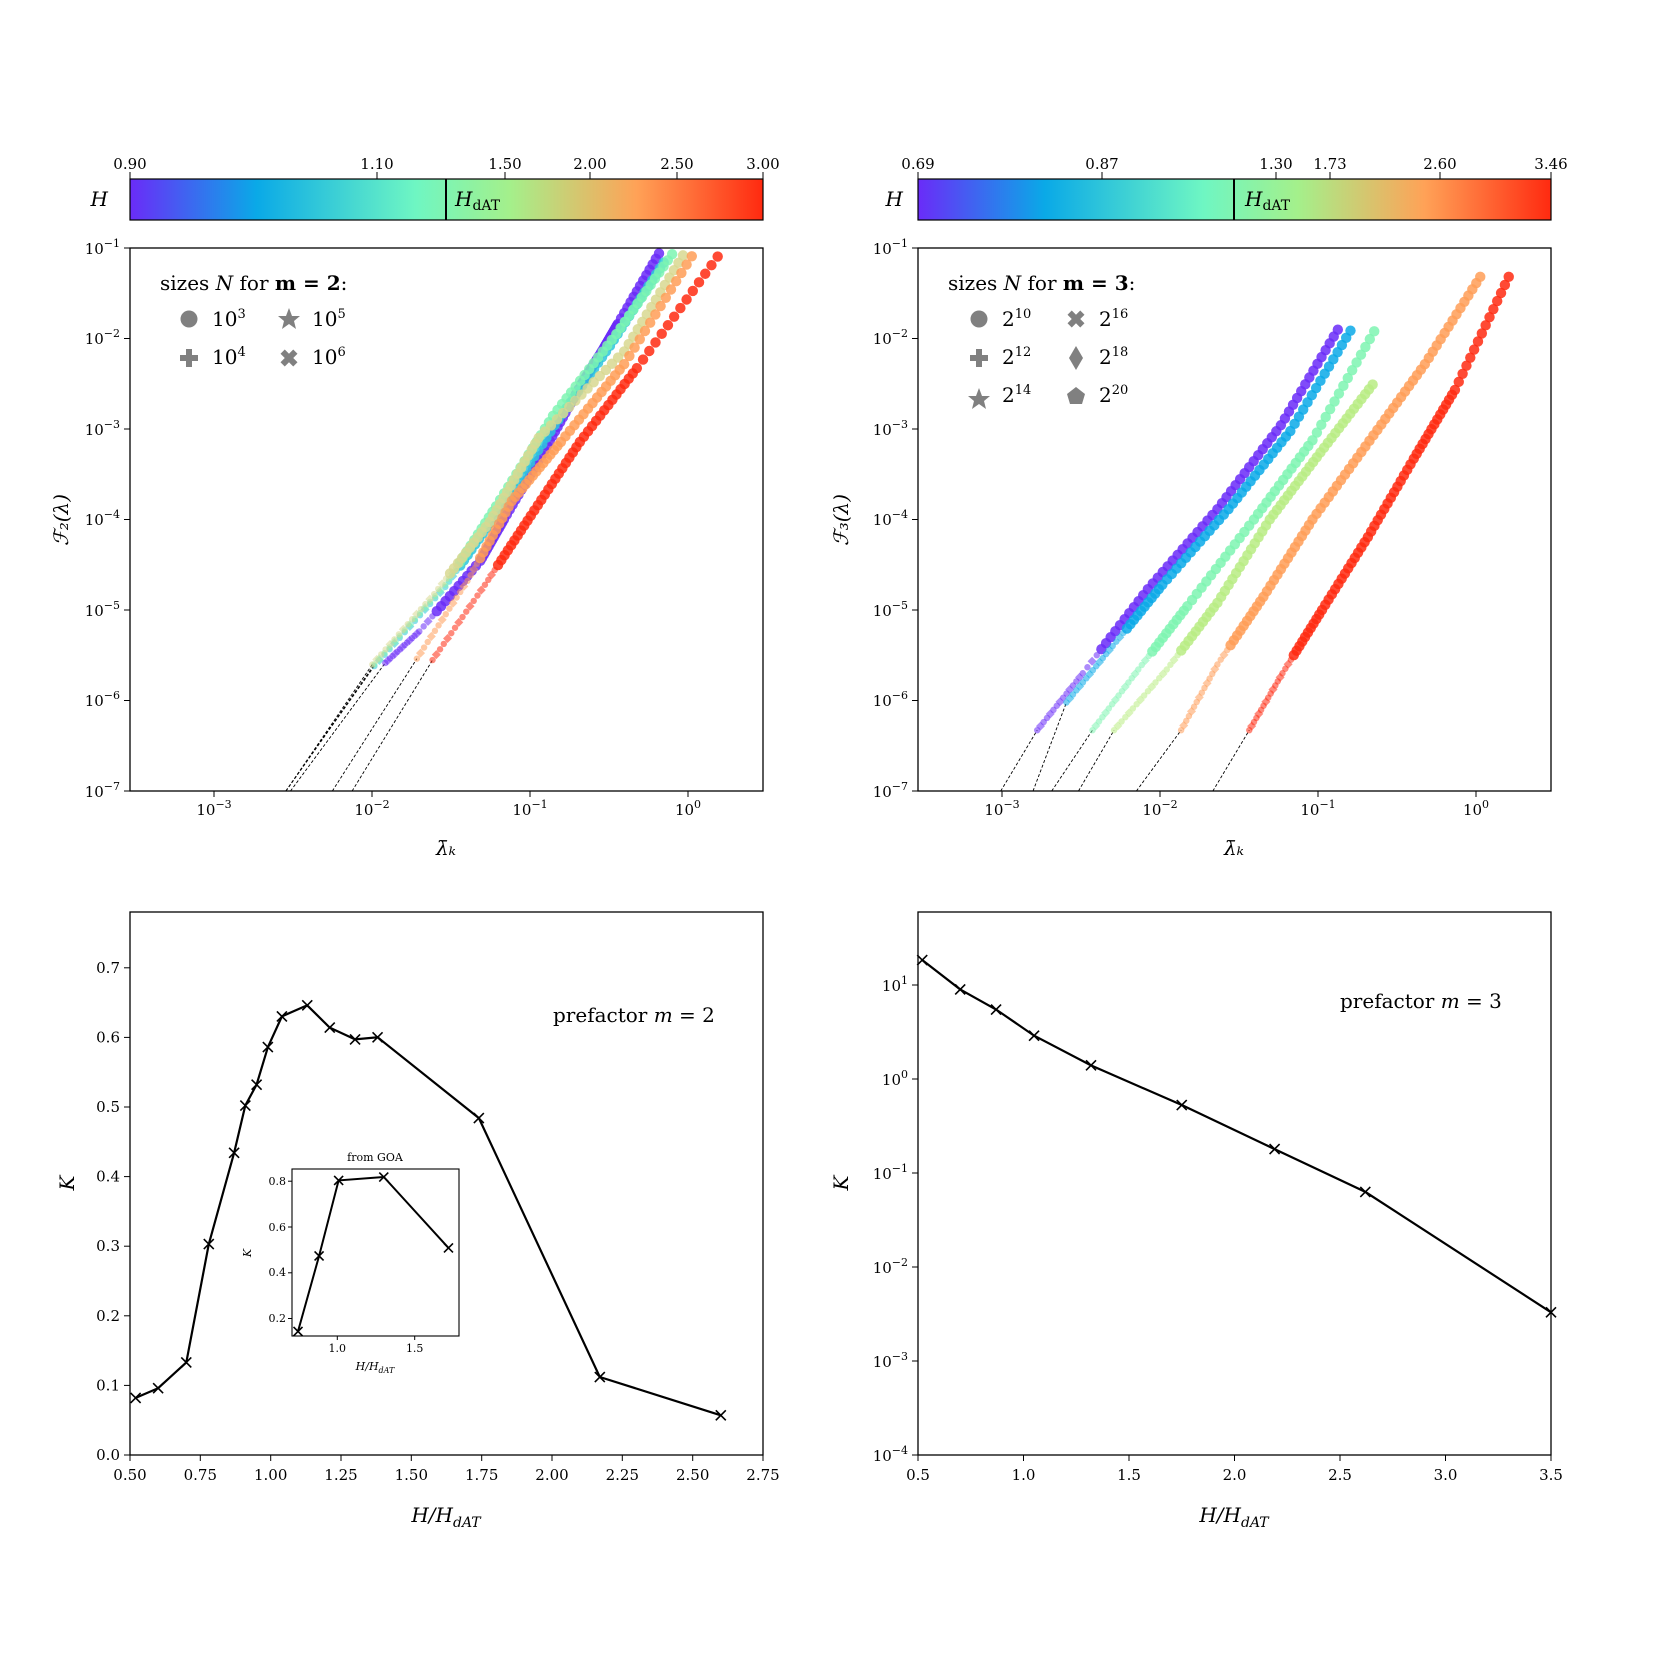 Image resolution: width=1661 pixels, height=1661 pixels. I want to click on plot-d-ylabel: K, so click(841, 1182).